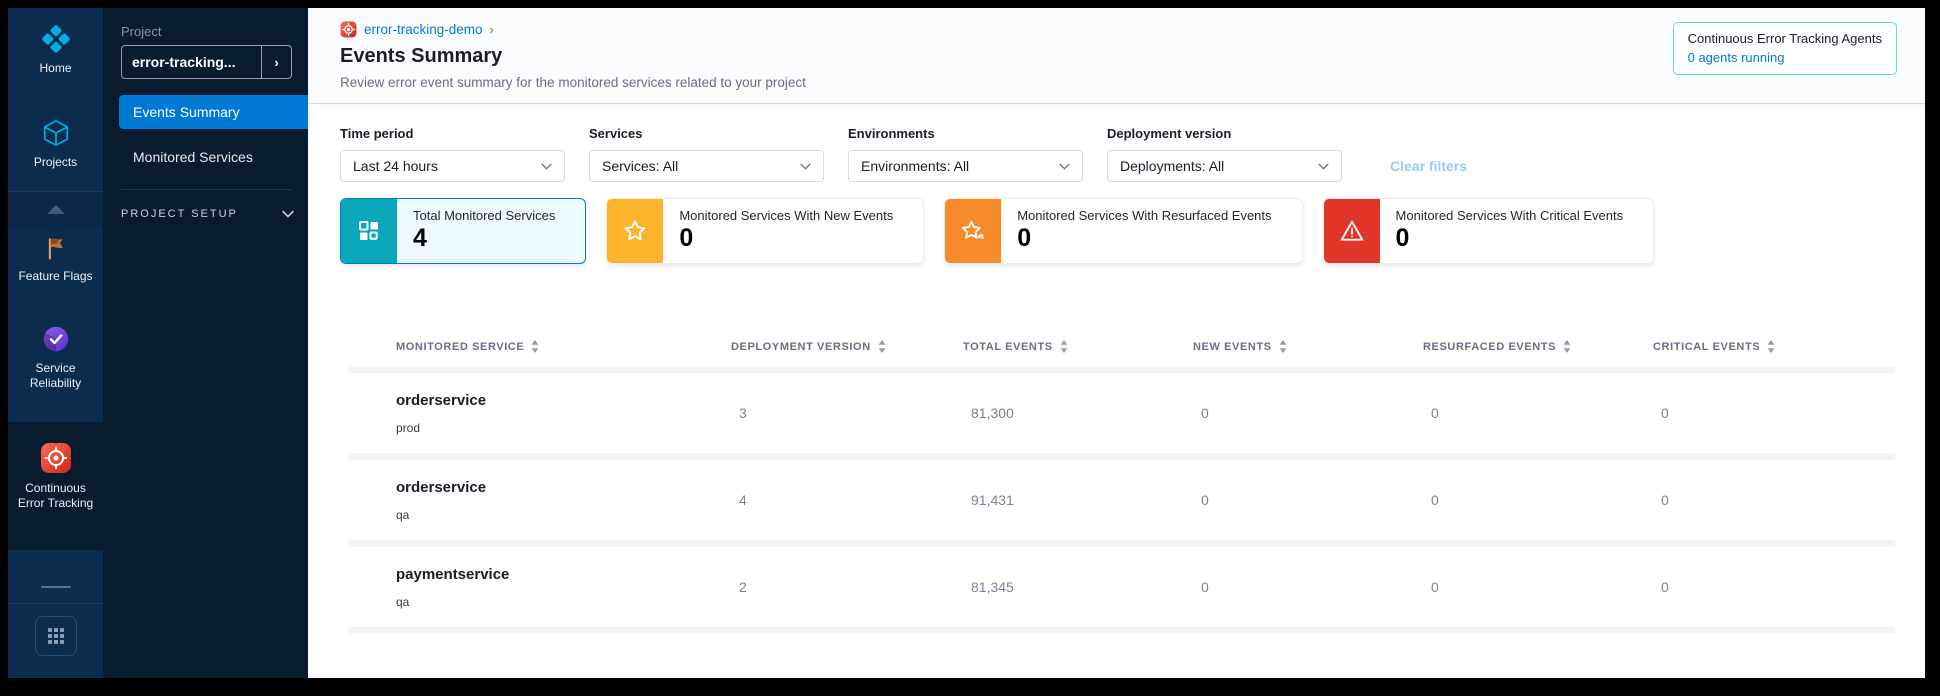  What do you see at coordinates (1121, 500) in the screenshot?
I see `table-row-orderservice-qa: orderservice qa 4 91,431 0 0 0` at bounding box center [1121, 500].